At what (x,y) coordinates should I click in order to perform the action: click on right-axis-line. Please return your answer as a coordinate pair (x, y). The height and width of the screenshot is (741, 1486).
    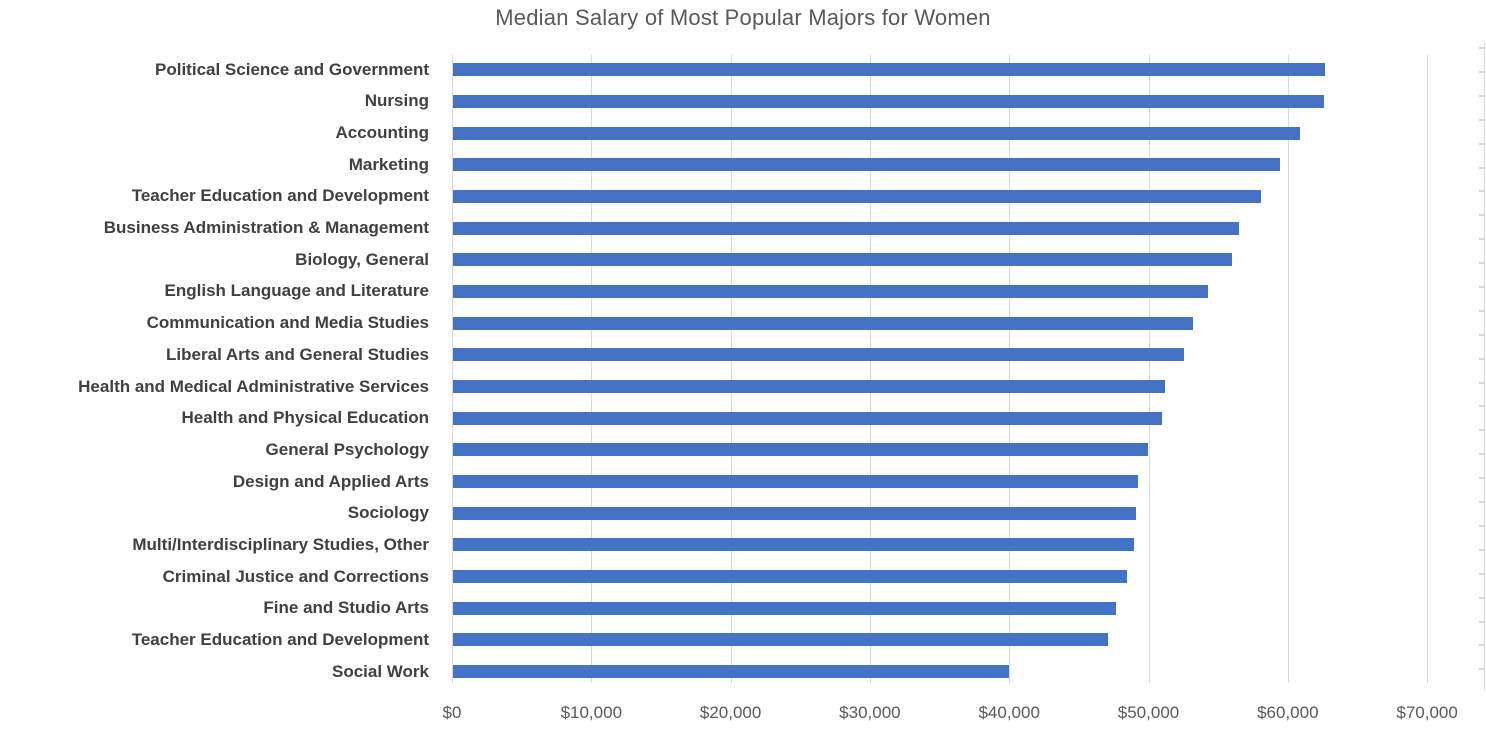
    Looking at the image, I should click on (1484, 366).